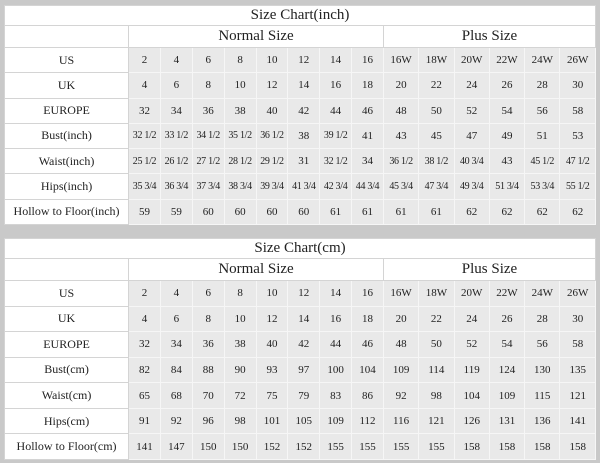 The width and height of the screenshot is (600, 463). I want to click on table-cell: 84, so click(176, 370).